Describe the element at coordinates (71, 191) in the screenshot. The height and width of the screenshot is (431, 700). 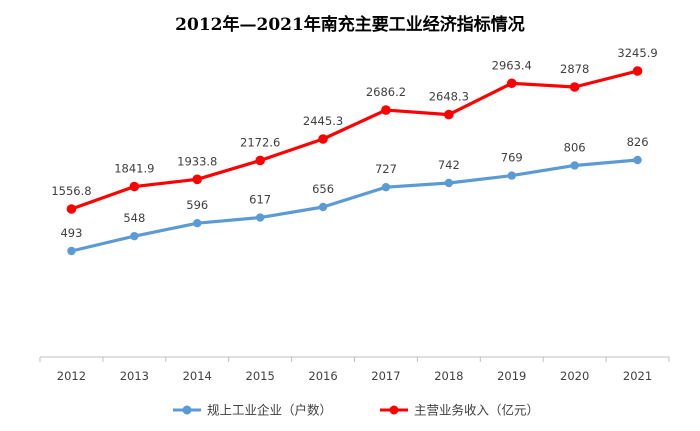
I see `data-label: 1556.8` at that location.